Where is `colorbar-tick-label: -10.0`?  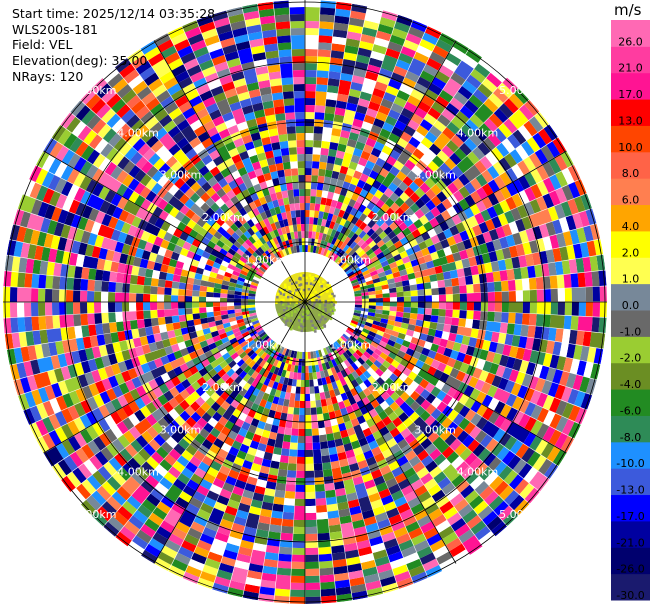 colorbar-tick-label: -10.0 is located at coordinates (630, 463).